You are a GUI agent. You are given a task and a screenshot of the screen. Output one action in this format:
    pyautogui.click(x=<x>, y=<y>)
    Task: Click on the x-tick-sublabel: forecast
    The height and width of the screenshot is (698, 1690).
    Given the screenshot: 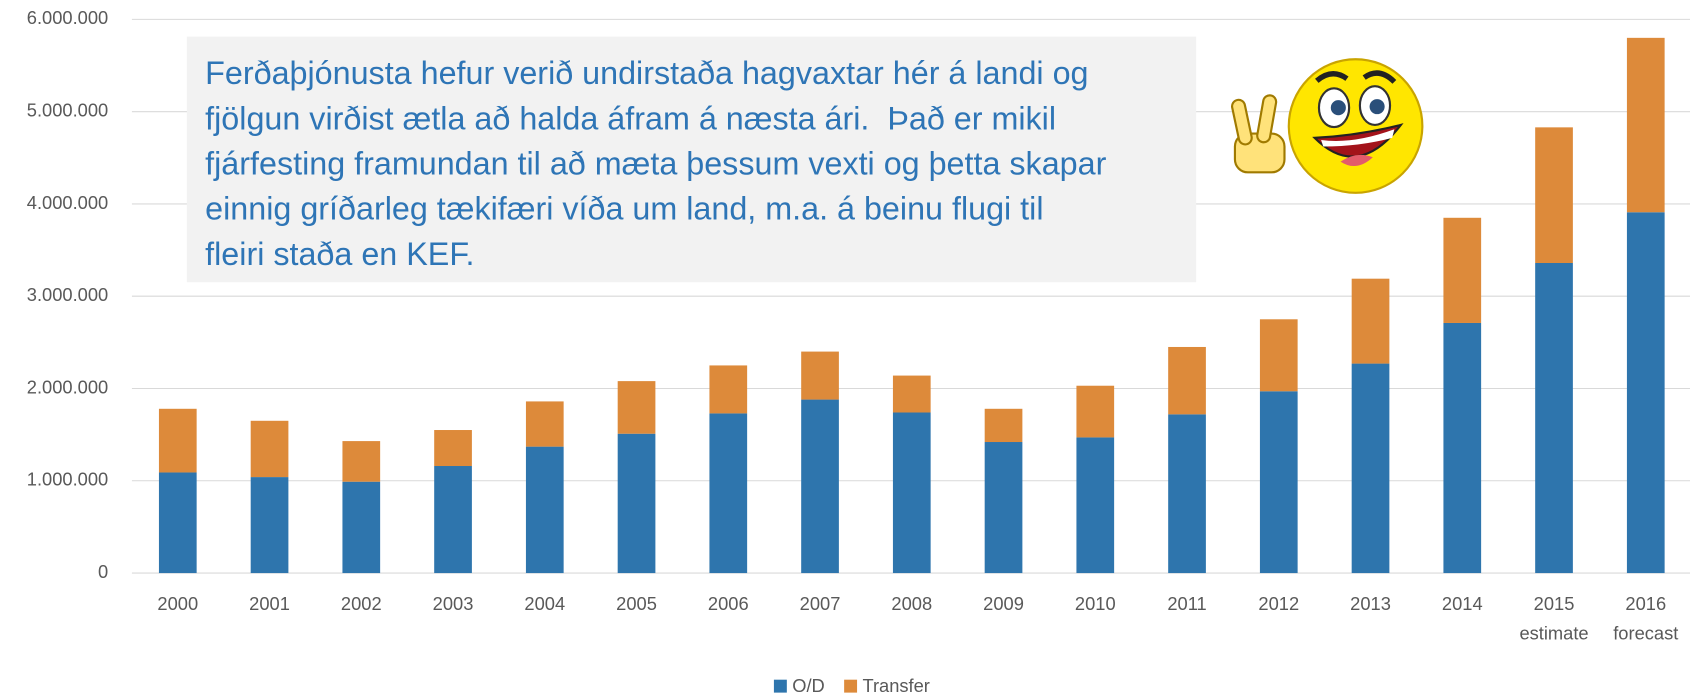 What is the action you would take?
    pyautogui.click(x=1645, y=632)
    